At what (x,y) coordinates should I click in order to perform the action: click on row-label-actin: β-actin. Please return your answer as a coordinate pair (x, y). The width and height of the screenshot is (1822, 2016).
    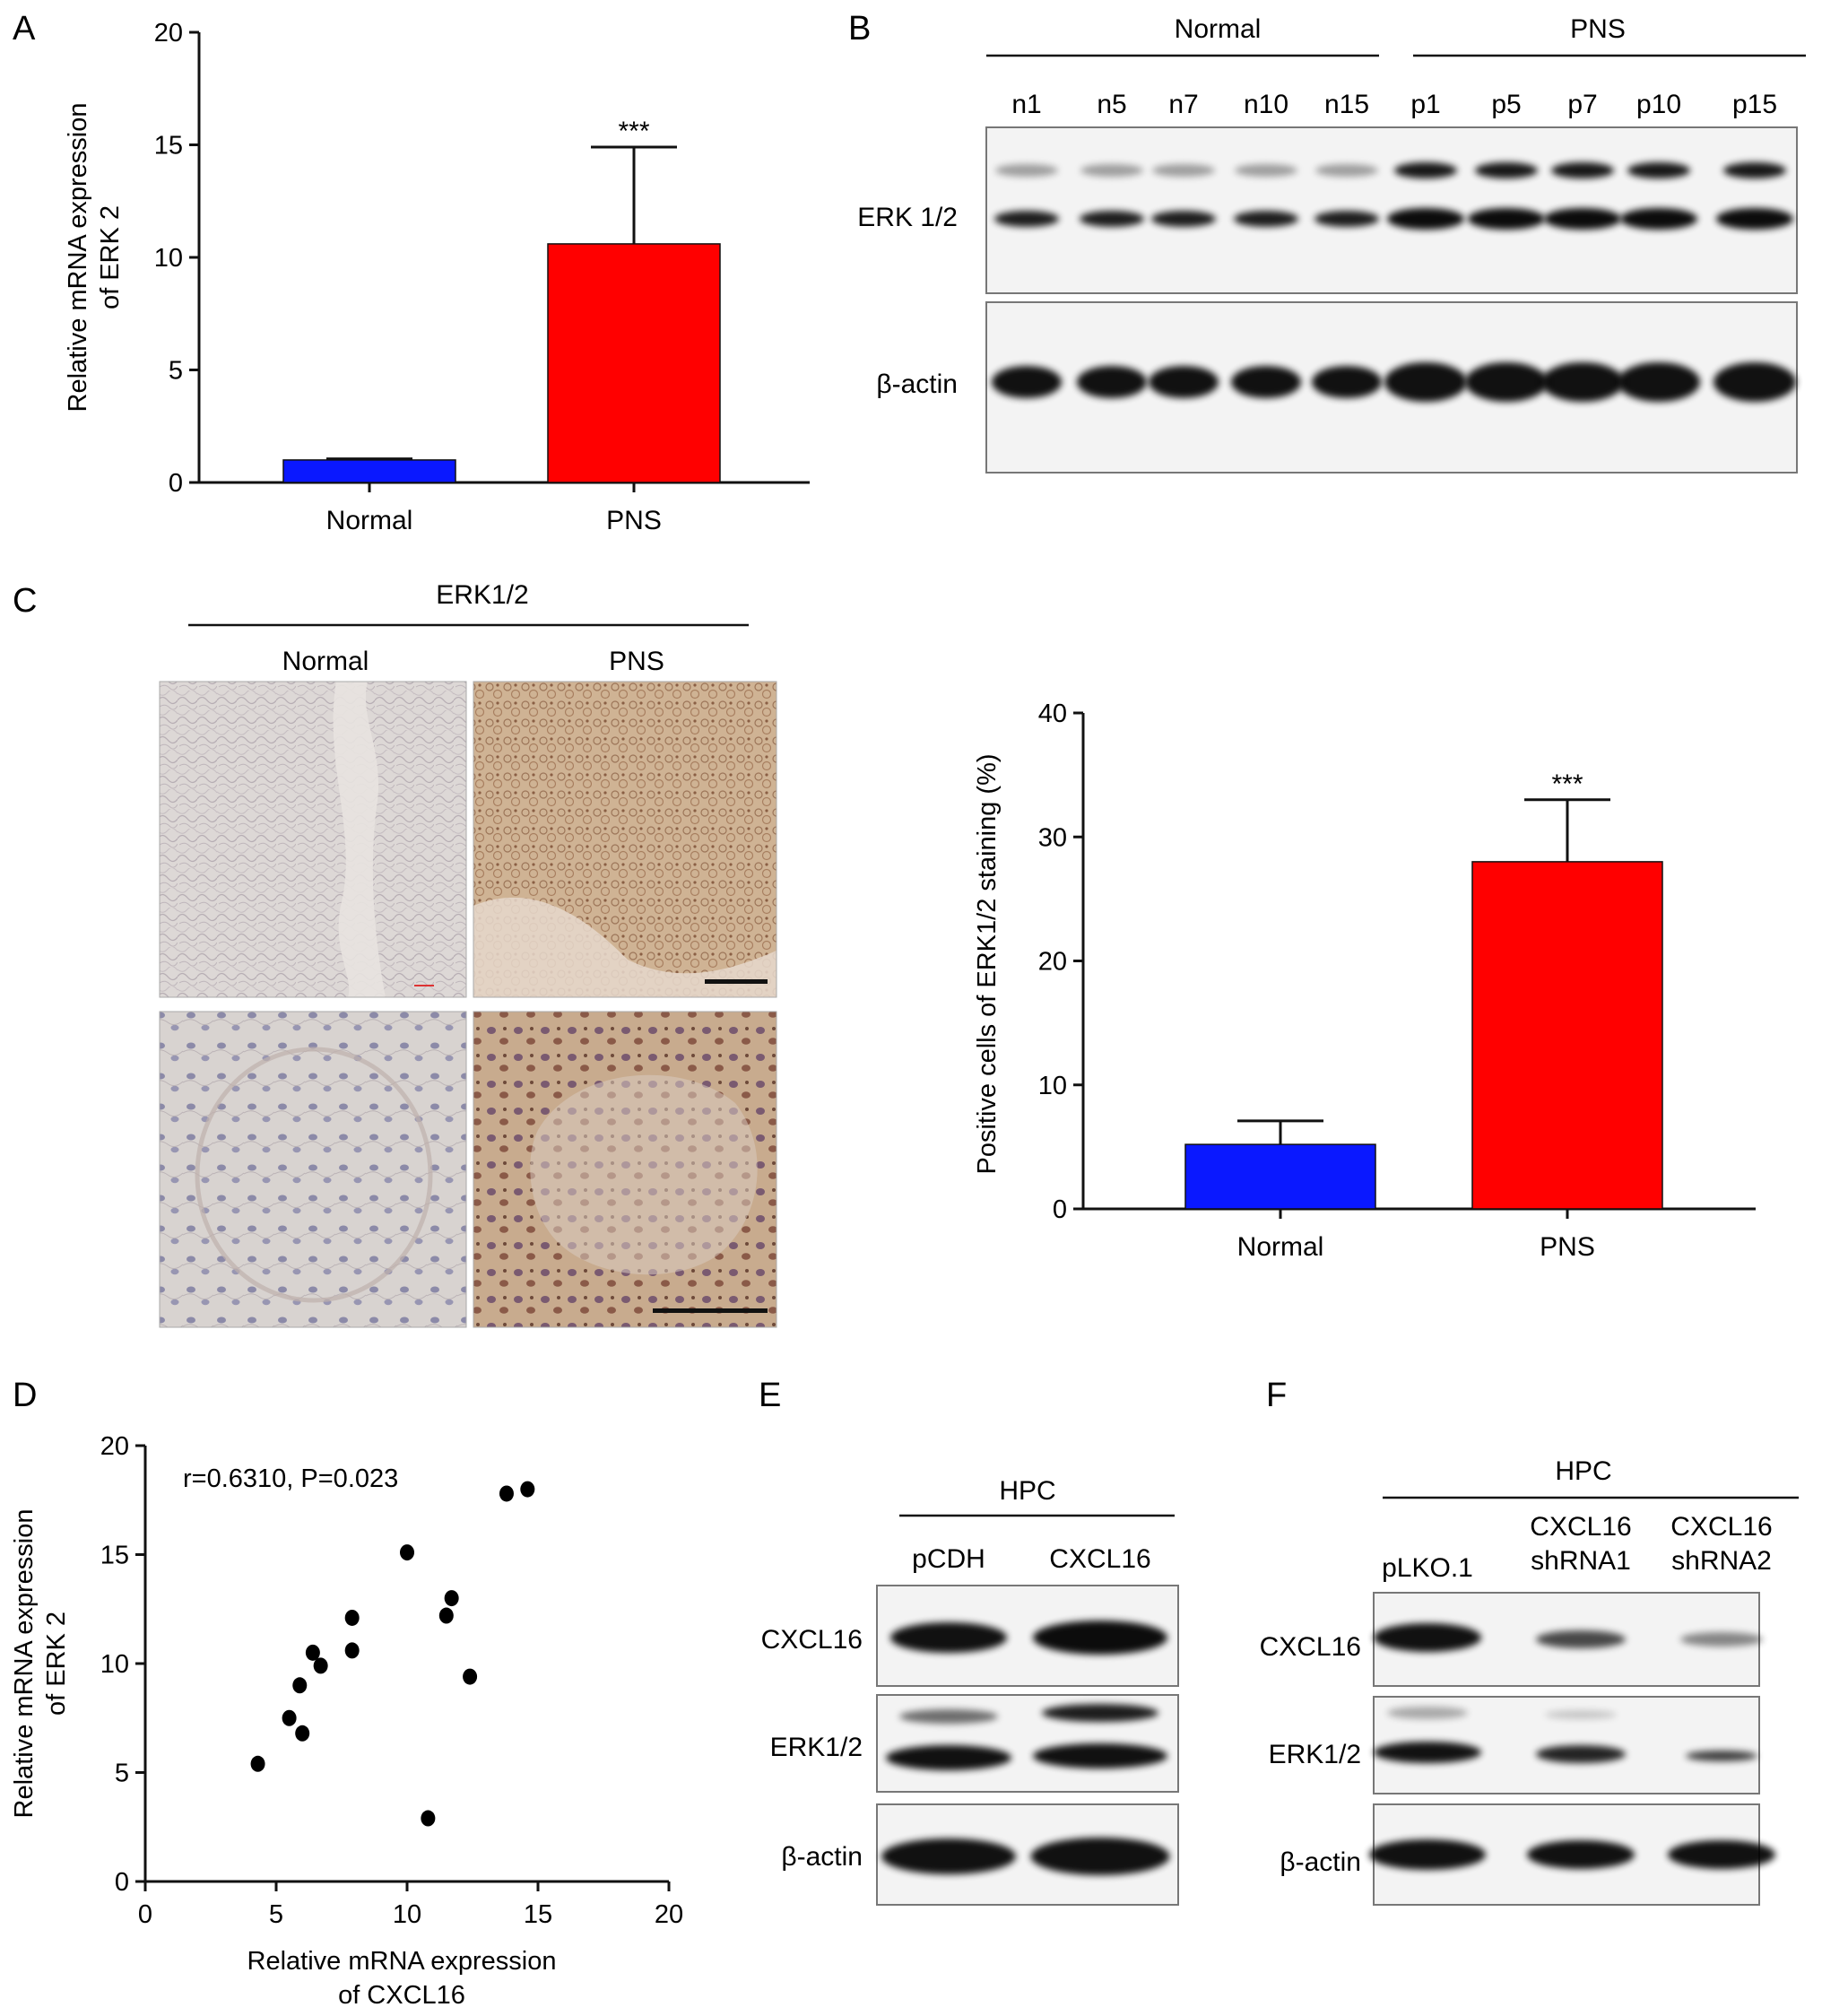
    Looking at the image, I should click on (917, 384).